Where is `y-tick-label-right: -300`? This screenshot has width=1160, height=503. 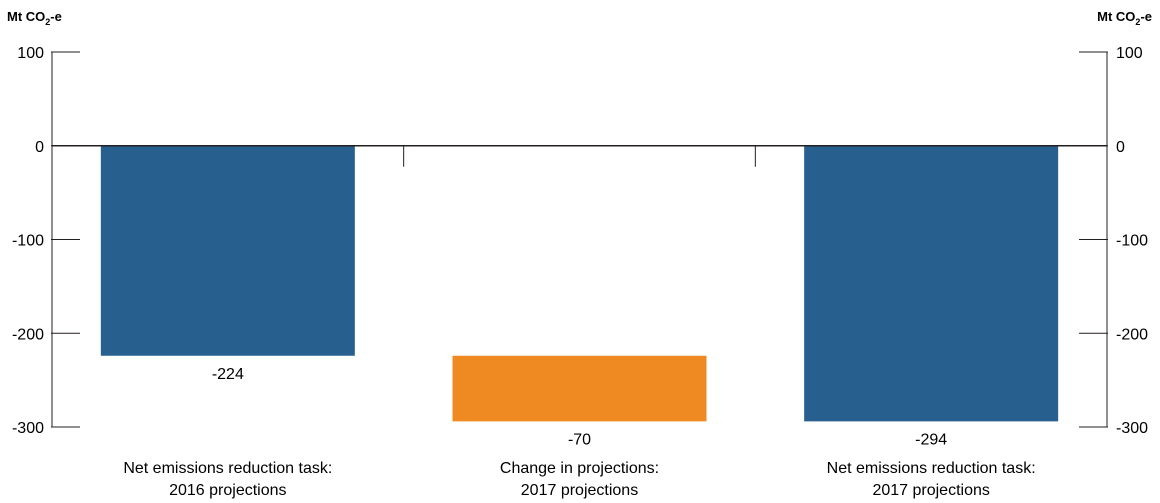 y-tick-label-right: -300 is located at coordinates (1132, 428).